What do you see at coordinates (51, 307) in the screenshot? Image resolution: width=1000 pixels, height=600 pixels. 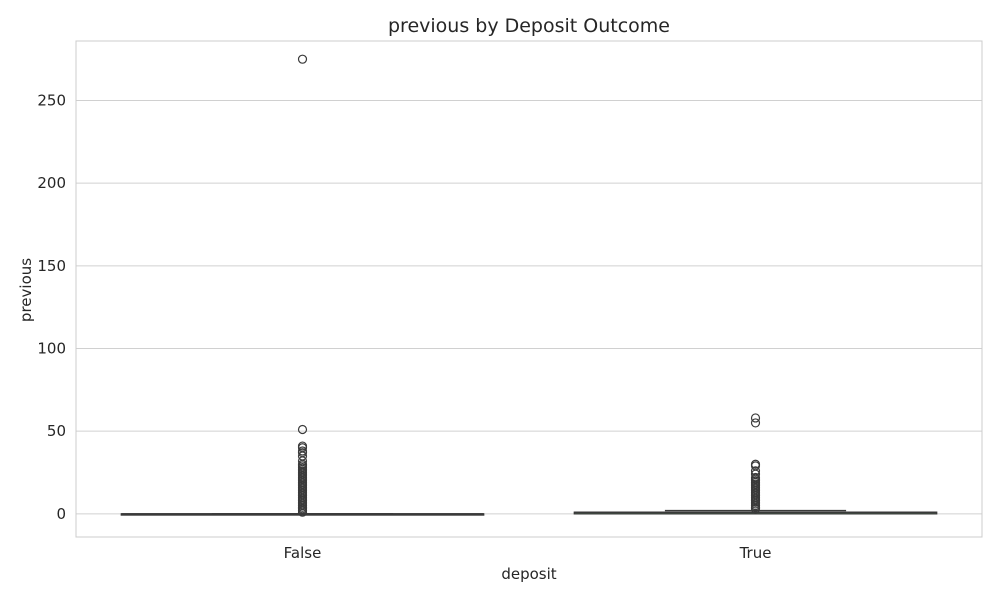 I see `y-tick-labels: 0 50 100 150 200 250` at bounding box center [51, 307].